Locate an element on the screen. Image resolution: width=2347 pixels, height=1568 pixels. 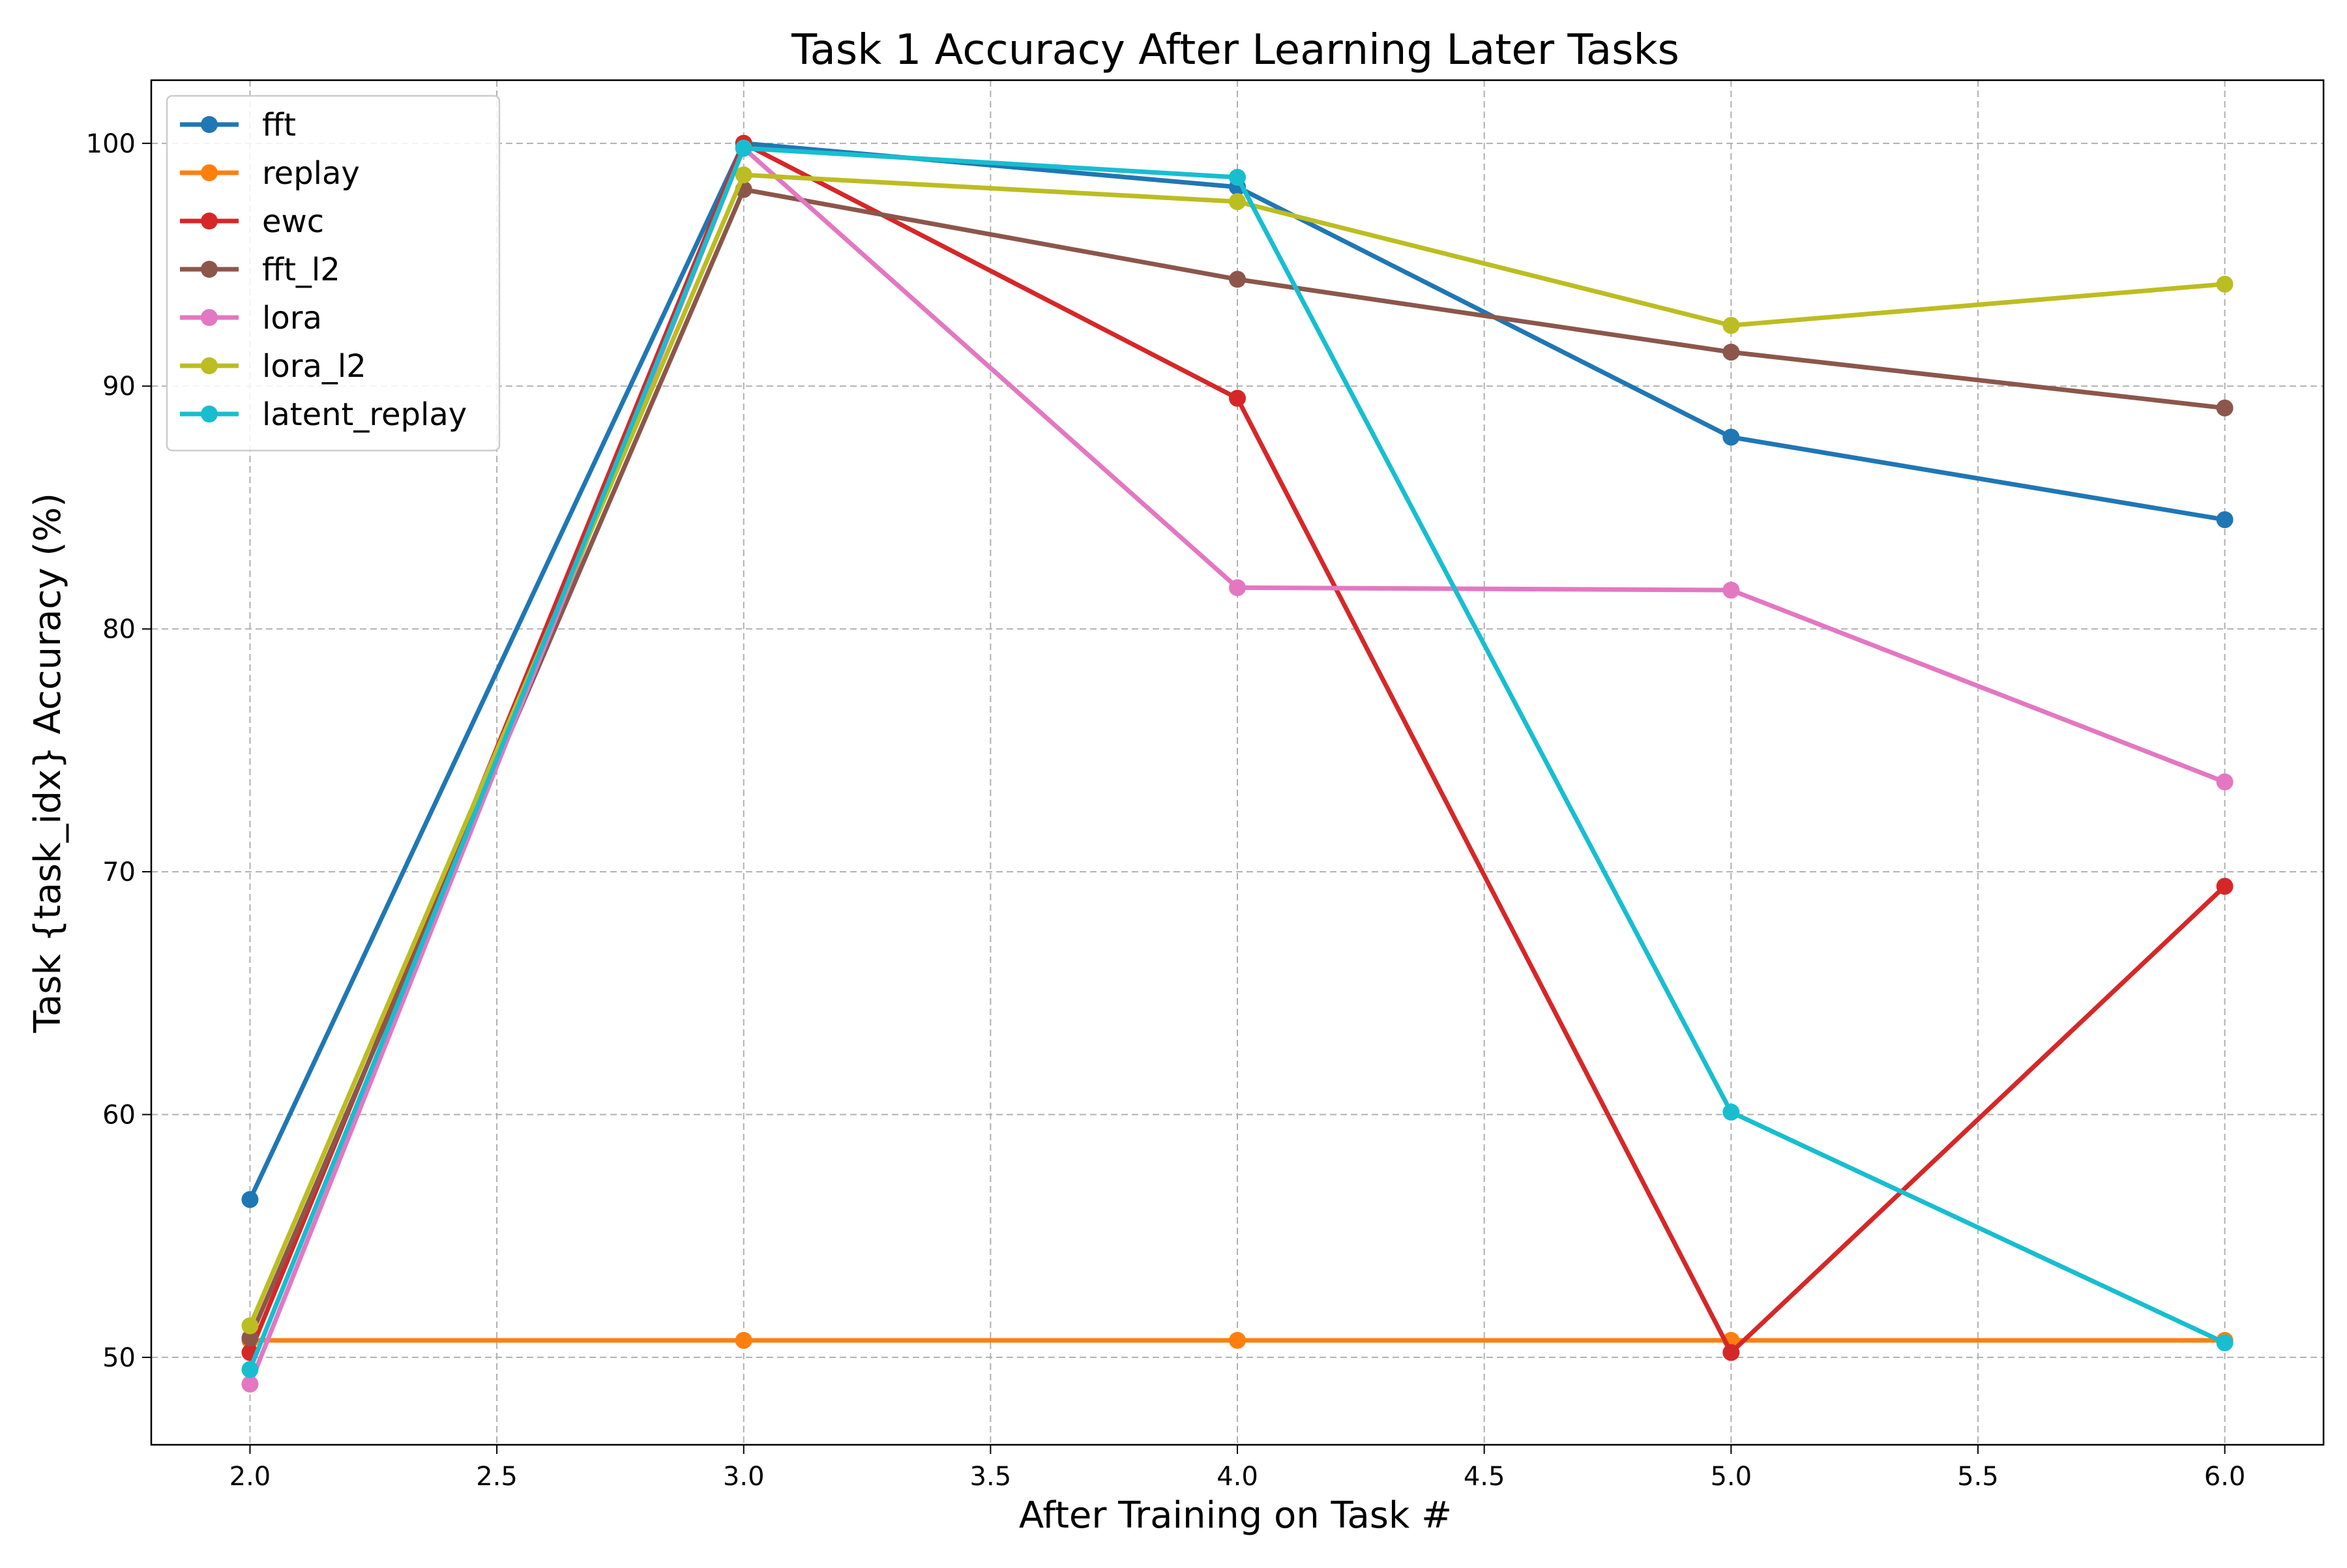
legend-item: fft is located at coordinates (238, 125).